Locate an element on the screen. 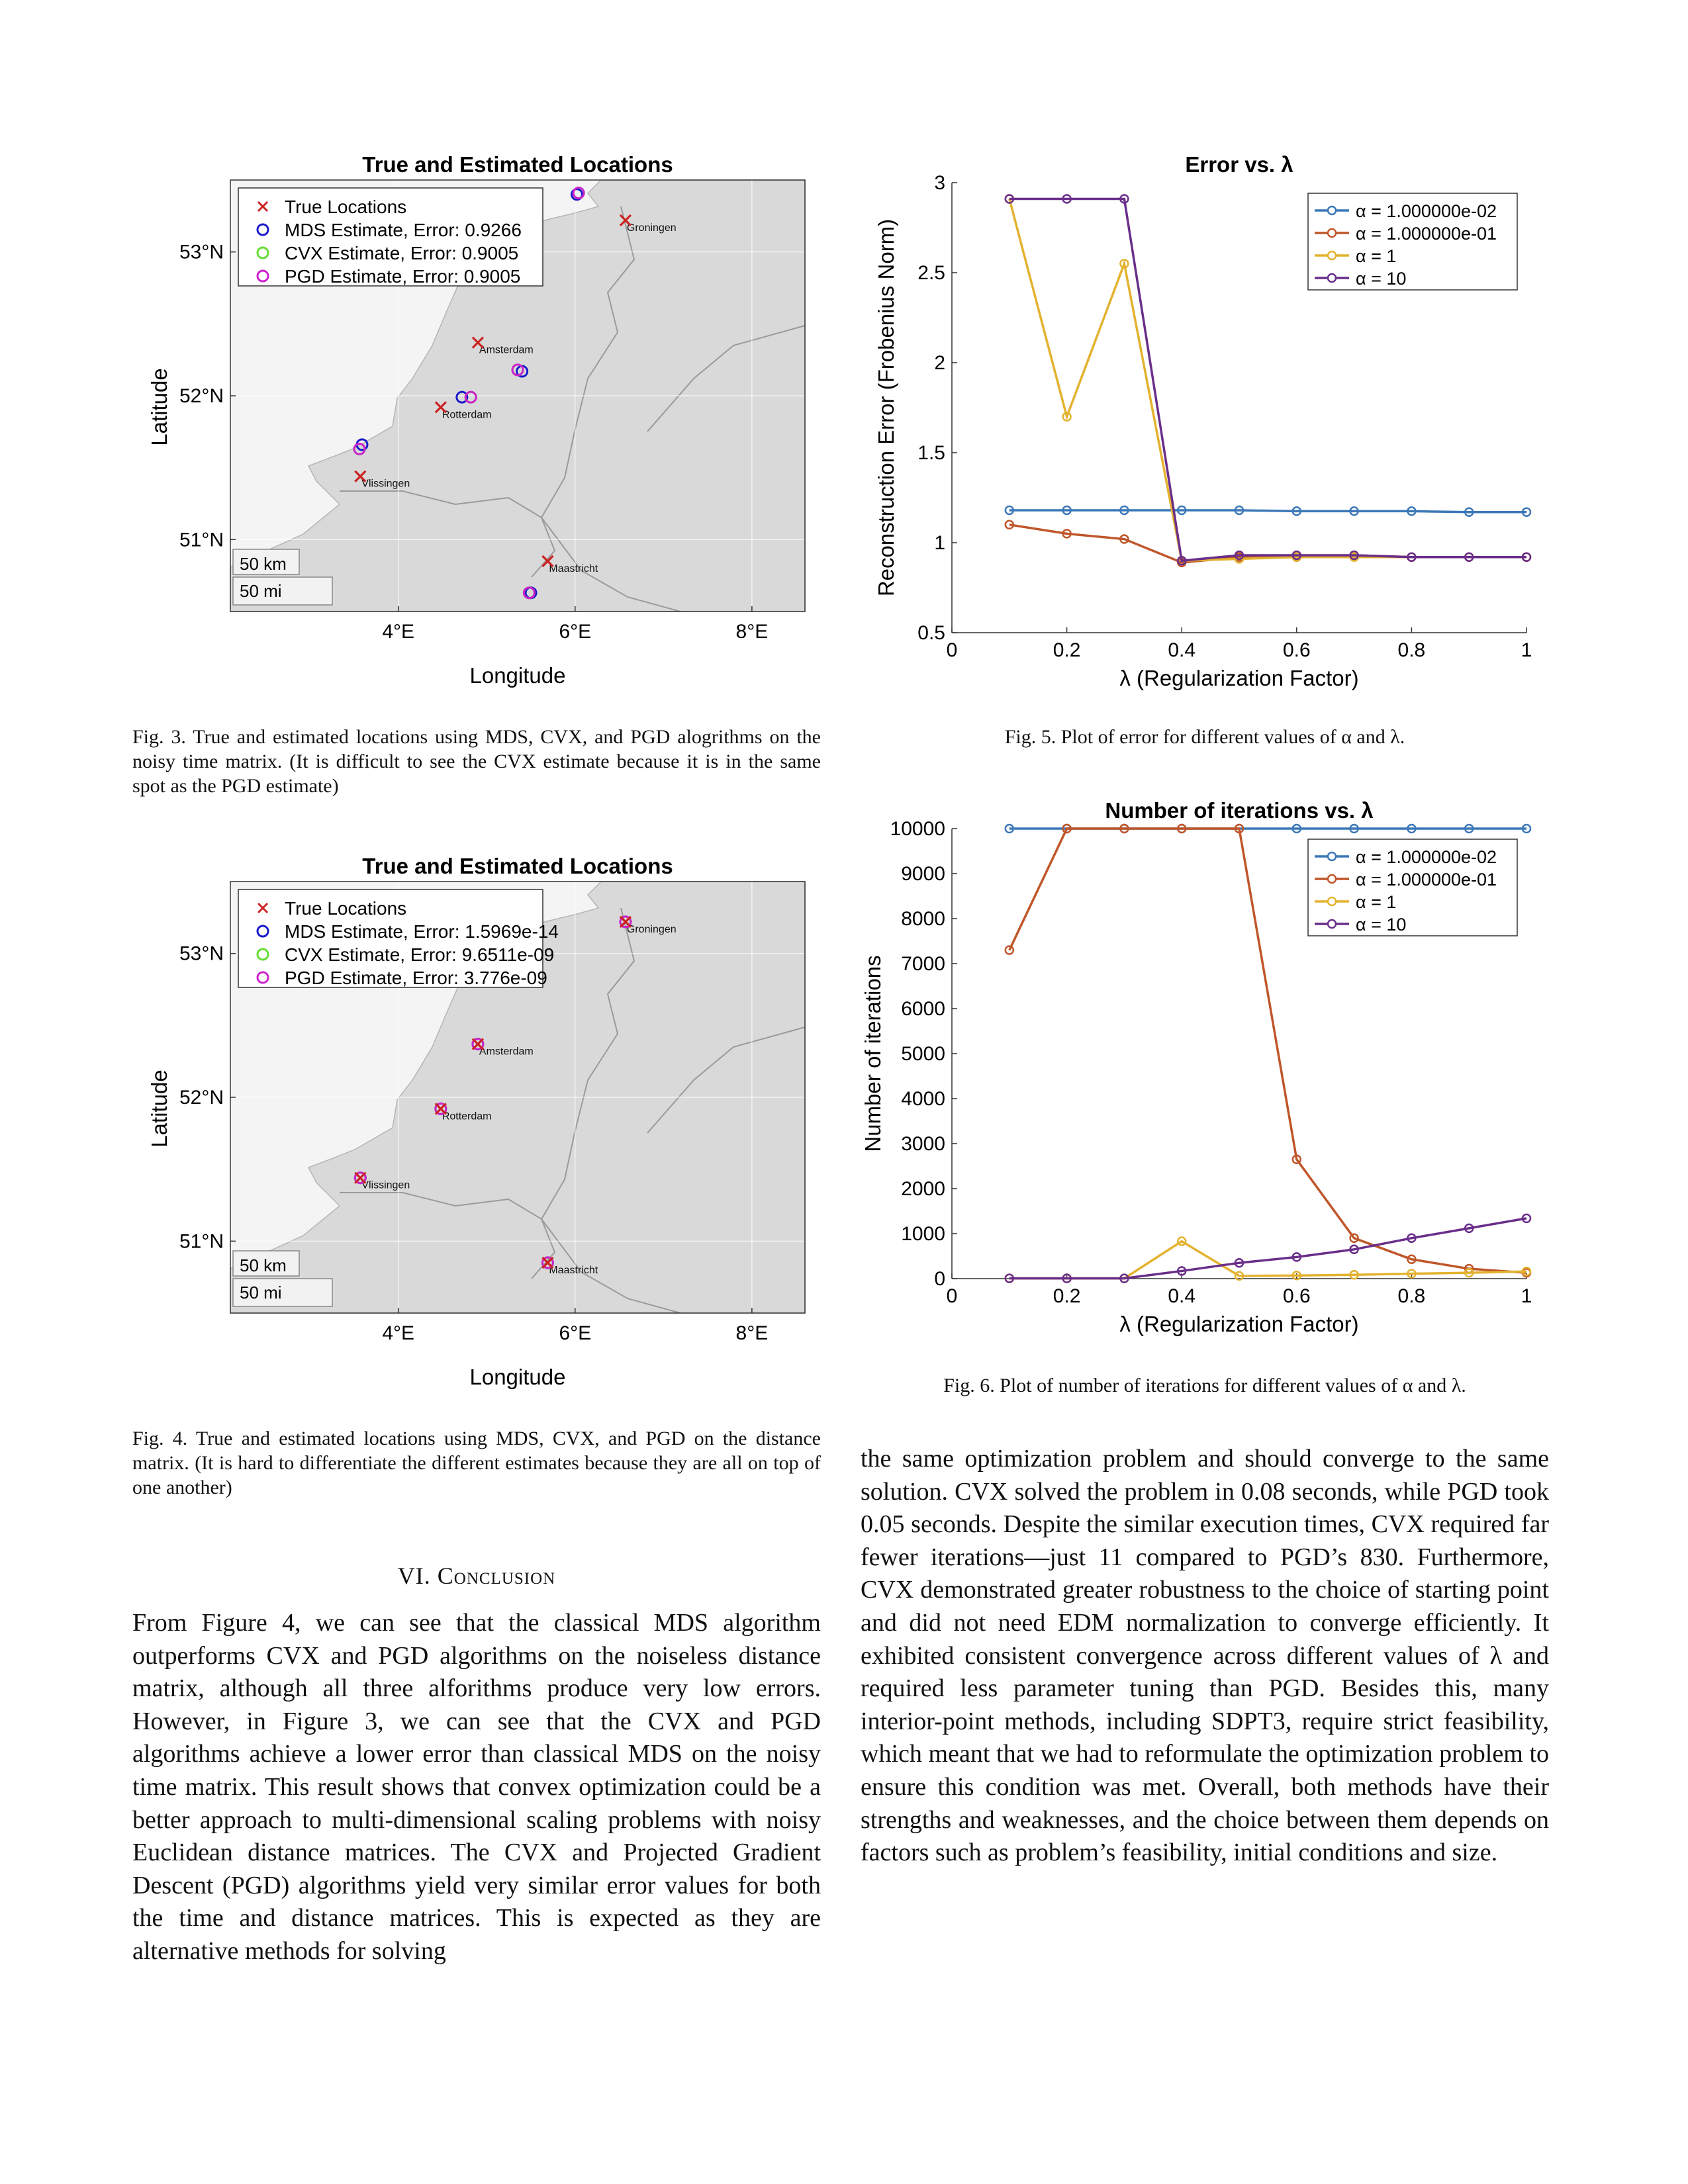 The image size is (1688, 2184). section-heading: VI. Conclusion is located at coordinates (476, 1576).